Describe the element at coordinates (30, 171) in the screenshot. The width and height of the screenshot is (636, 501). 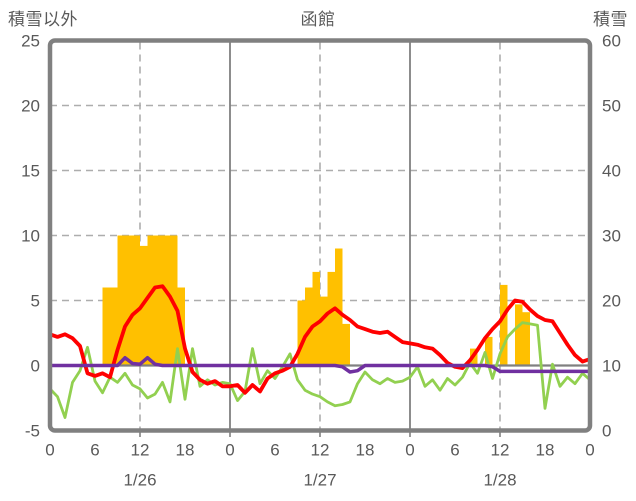
I see `y-tick-label-left: 15` at that location.